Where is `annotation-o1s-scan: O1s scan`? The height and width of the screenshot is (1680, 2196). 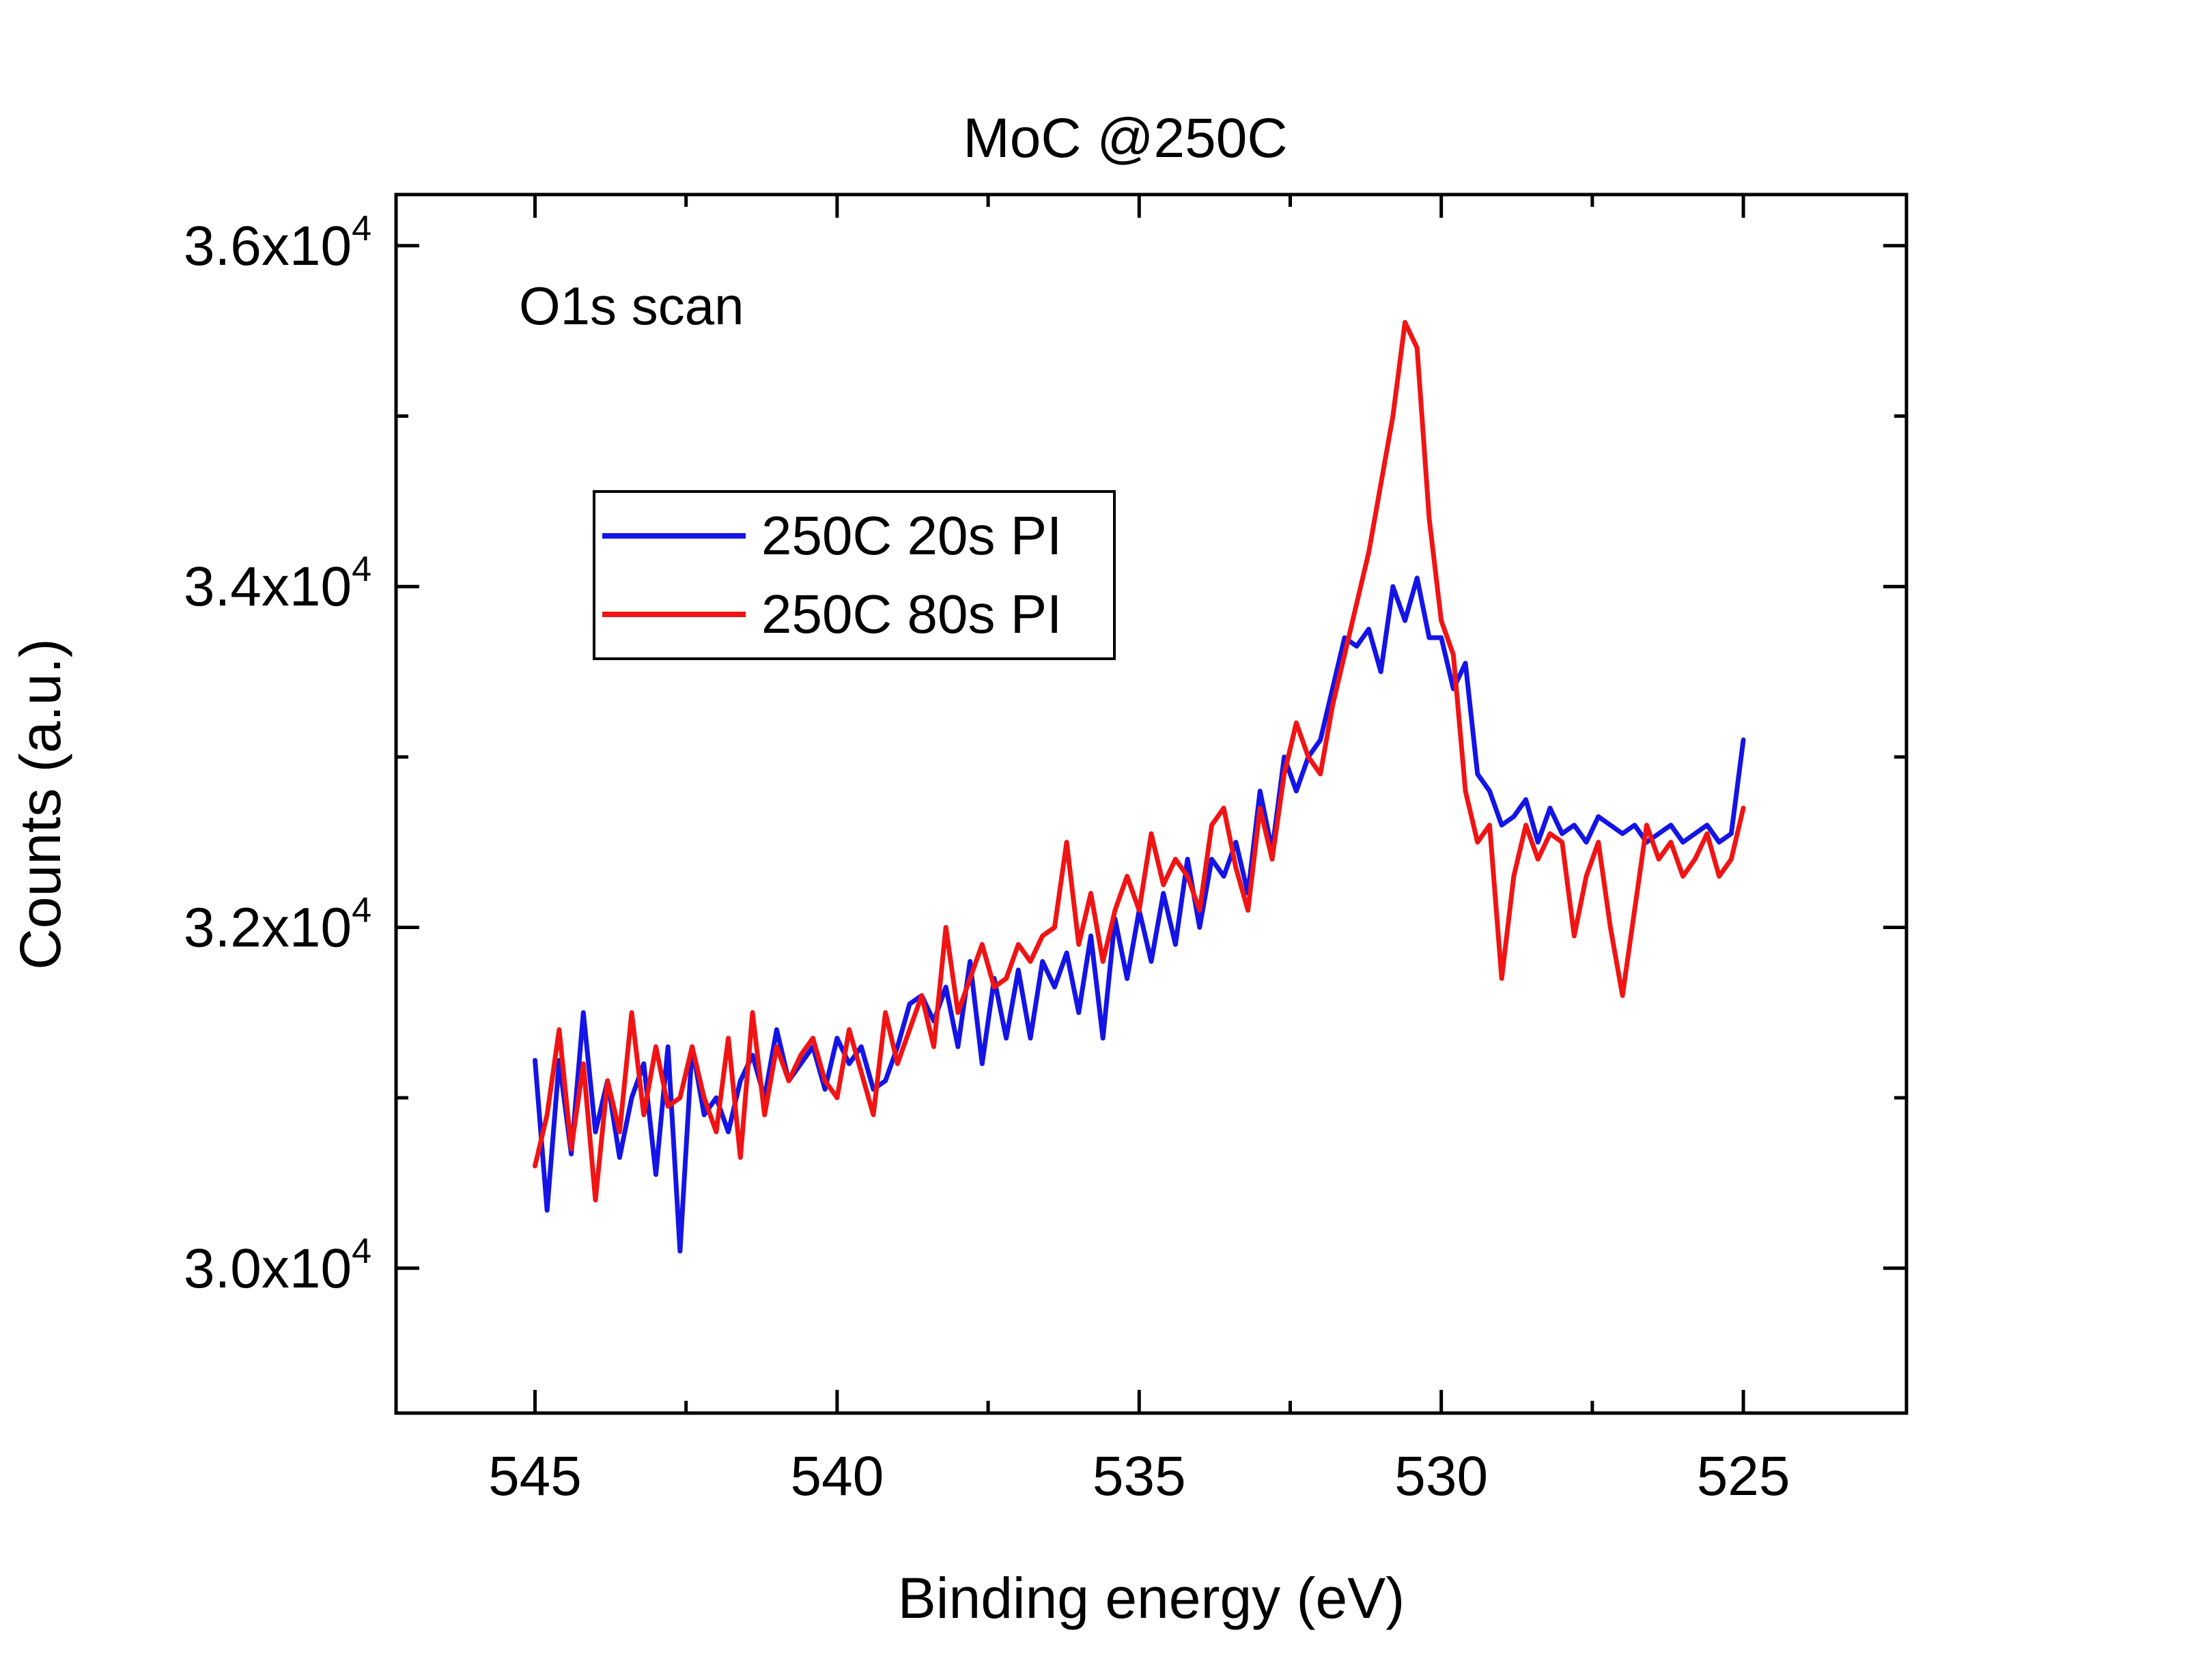 annotation-o1s-scan: O1s scan is located at coordinates (632, 306).